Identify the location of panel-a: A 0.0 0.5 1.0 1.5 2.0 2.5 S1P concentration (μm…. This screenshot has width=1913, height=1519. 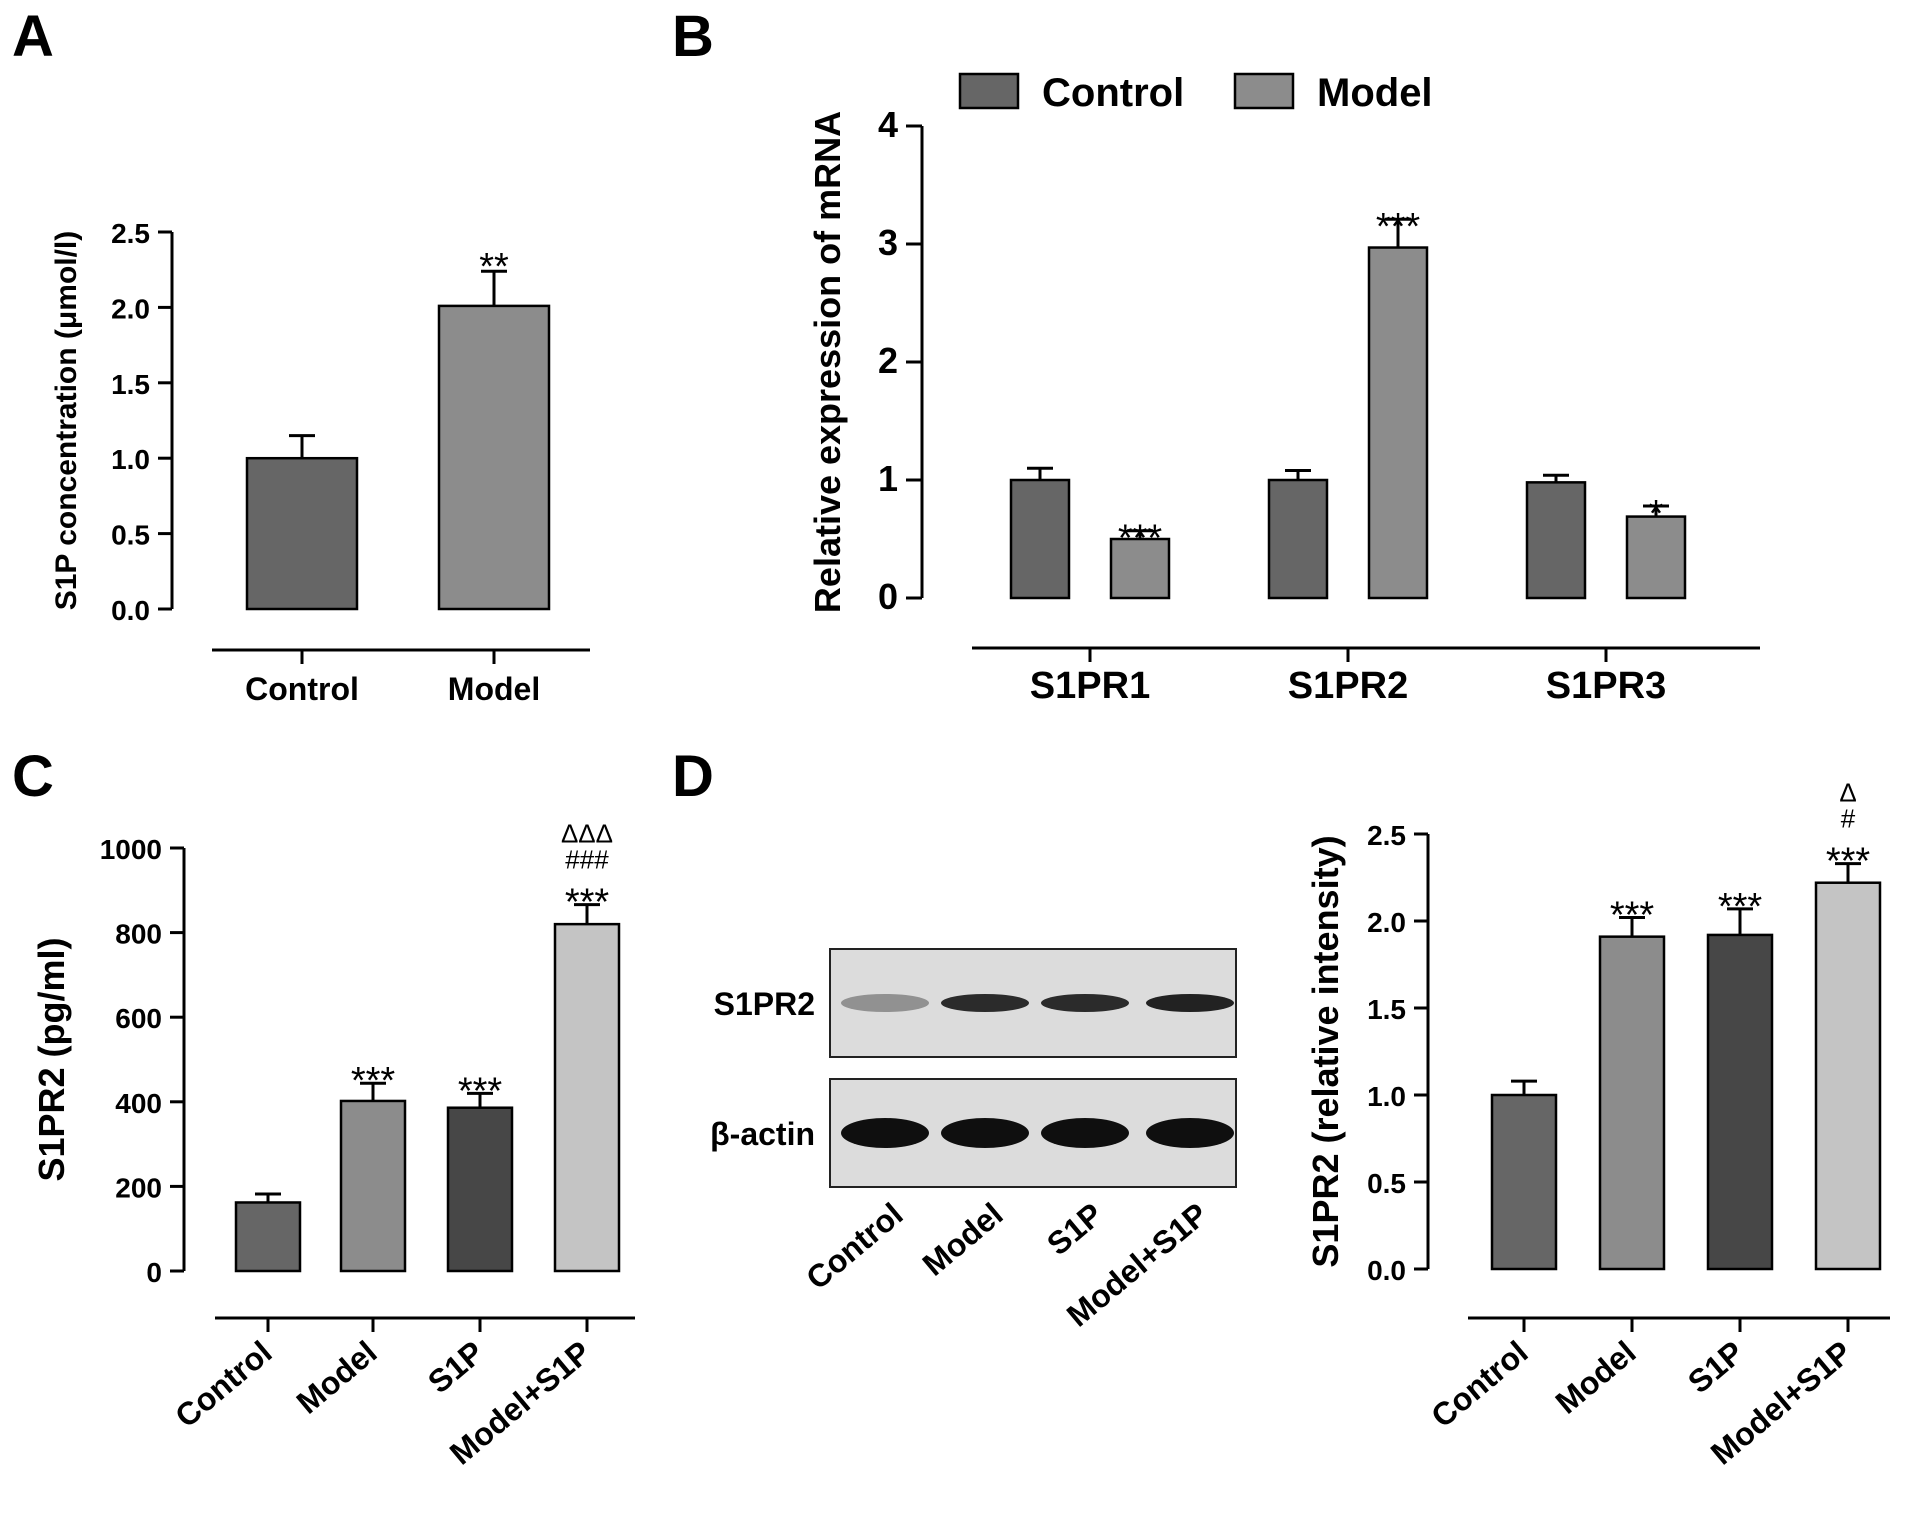
(301, 355).